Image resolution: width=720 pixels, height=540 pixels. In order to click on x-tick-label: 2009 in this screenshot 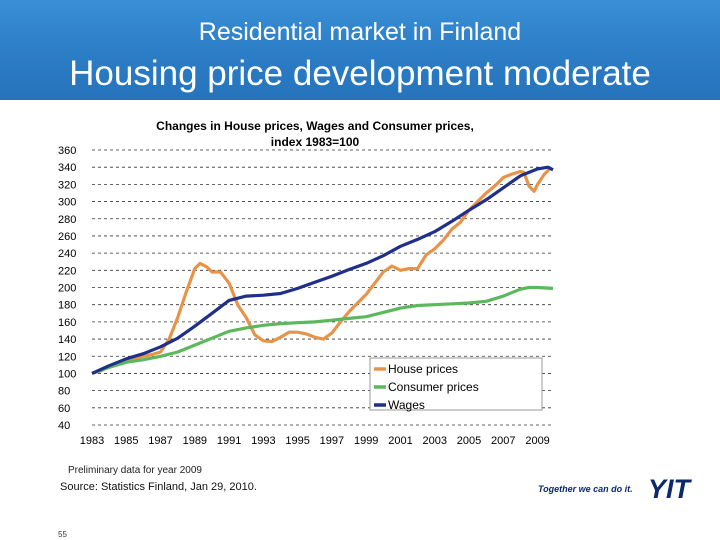, I will do `click(537, 441)`.